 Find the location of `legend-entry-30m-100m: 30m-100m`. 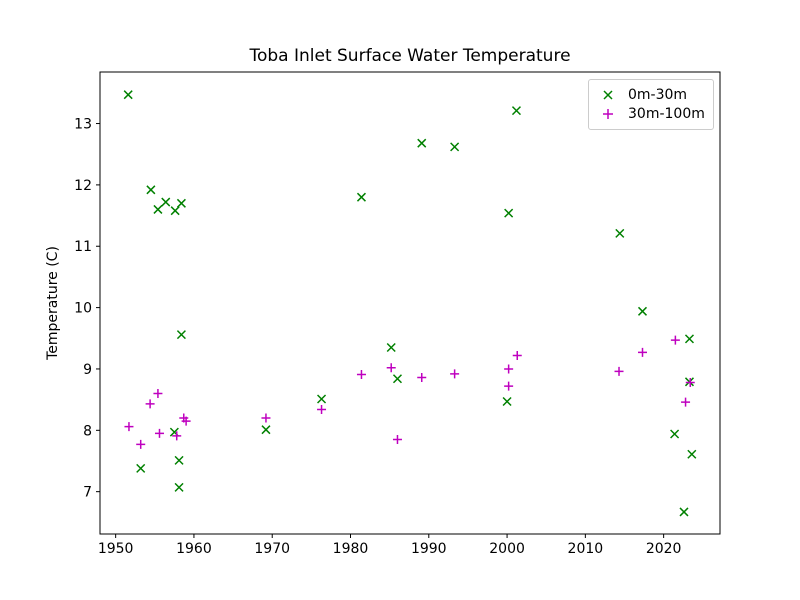

legend-entry-30m-100m: 30m-100m is located at coordinates (651, 113).